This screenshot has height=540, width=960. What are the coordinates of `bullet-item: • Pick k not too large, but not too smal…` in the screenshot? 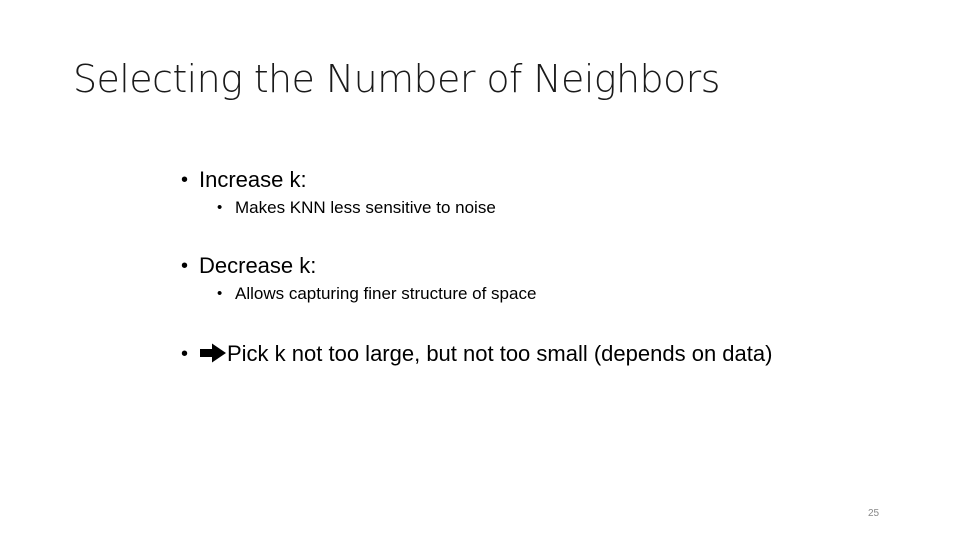 It's located at (481, 354).